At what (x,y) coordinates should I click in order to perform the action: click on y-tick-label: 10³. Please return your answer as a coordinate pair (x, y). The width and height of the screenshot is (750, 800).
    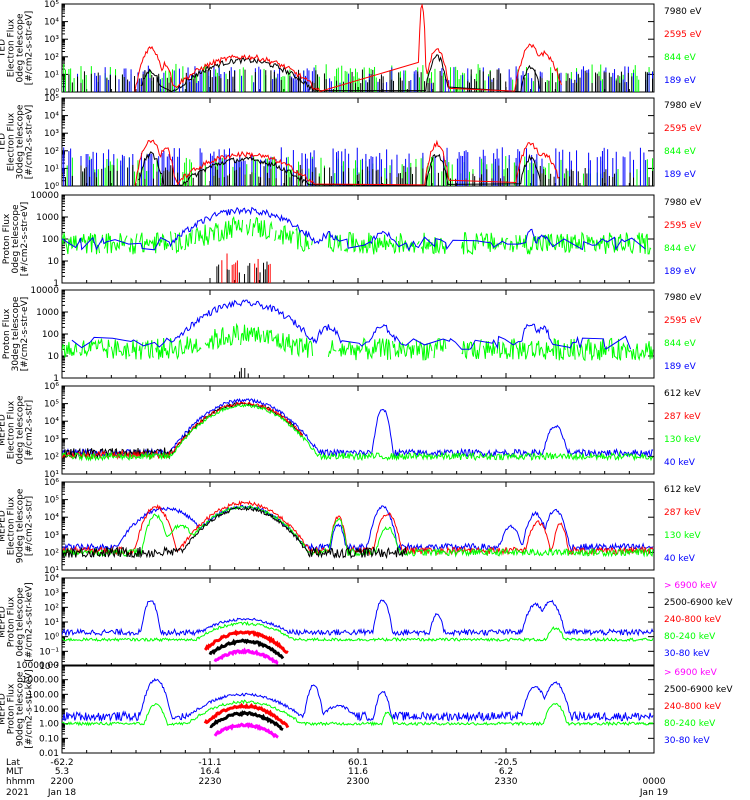
    Looking at the image, I should click on (51, 536).